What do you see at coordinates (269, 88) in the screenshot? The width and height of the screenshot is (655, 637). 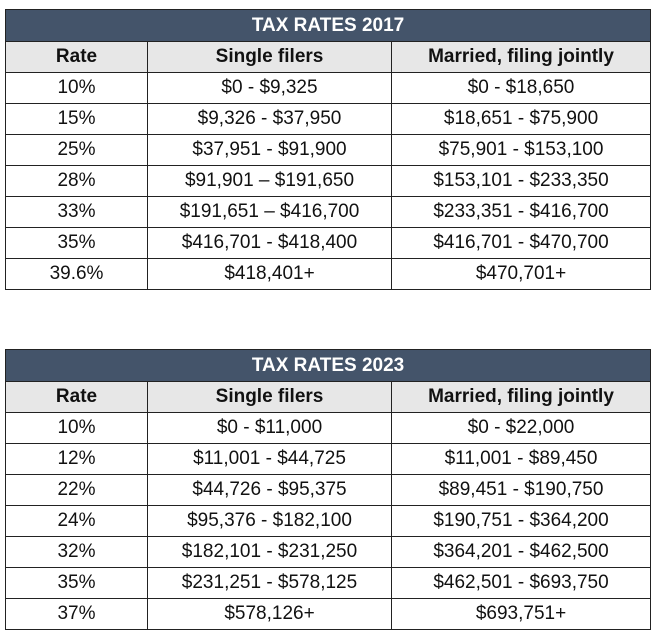 I see `single-filers-cell: $0 - $9,325` at bounding box center [269, 88].